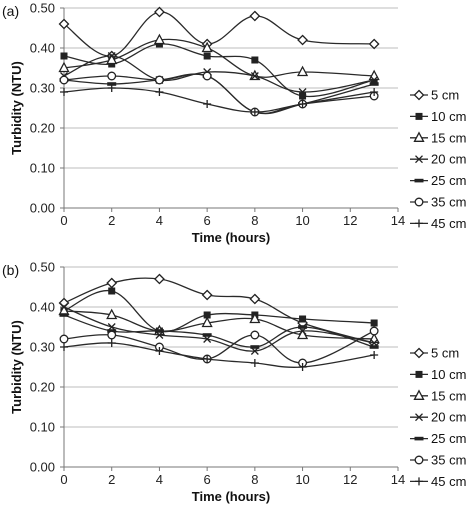  Describe the element at coordinates (219, 324) in the screenshot. I see `panel-b-series-15-cm` at that location.